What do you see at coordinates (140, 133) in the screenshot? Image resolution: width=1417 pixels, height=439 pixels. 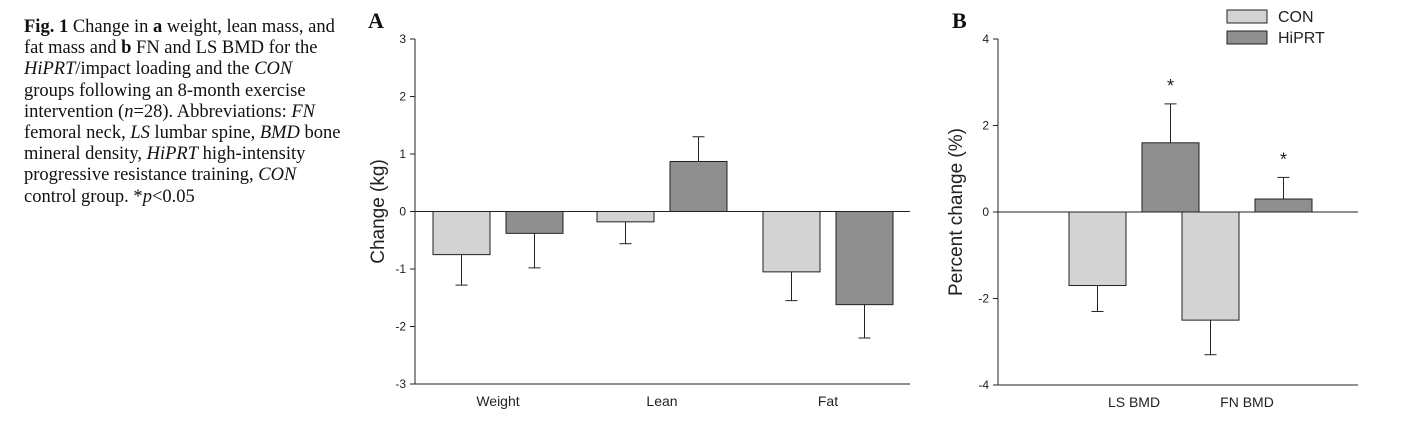 I see `caption-term: LS` at bounding box center [140, 133].